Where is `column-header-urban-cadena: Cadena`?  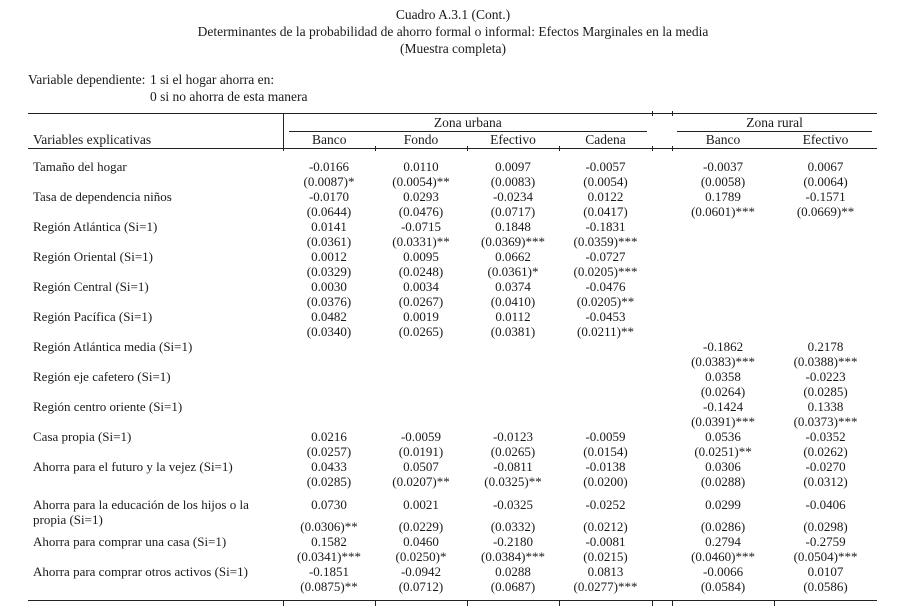 column-header-urban-cadena: Cadena is located at coordinates (606, 140).